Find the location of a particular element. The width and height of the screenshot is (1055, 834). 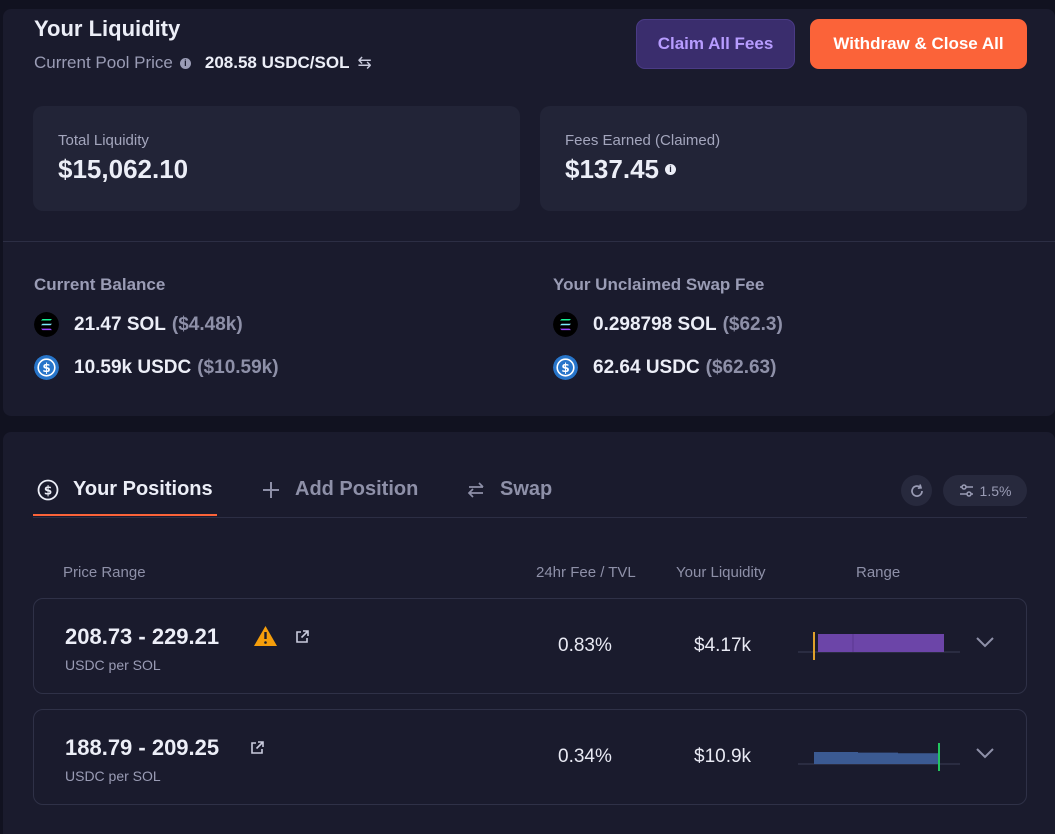

position-price-range: 188.79 - 209.25 is located at coordinates (142, 747).